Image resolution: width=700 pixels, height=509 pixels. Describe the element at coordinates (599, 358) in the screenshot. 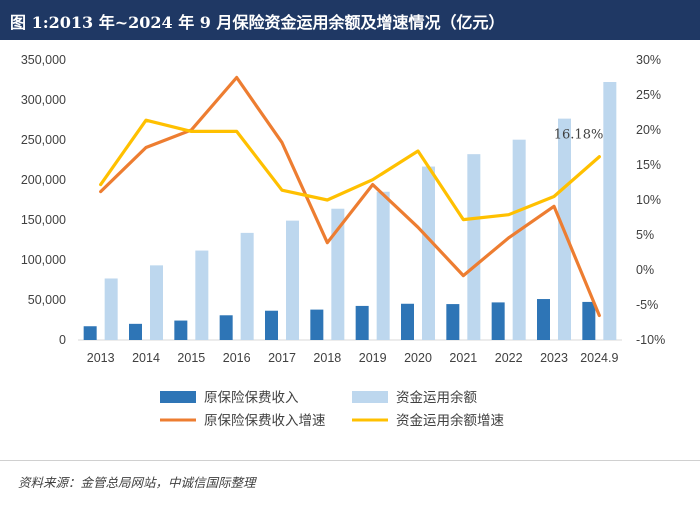

I see `x-tick-label: 2024.9` at that location.